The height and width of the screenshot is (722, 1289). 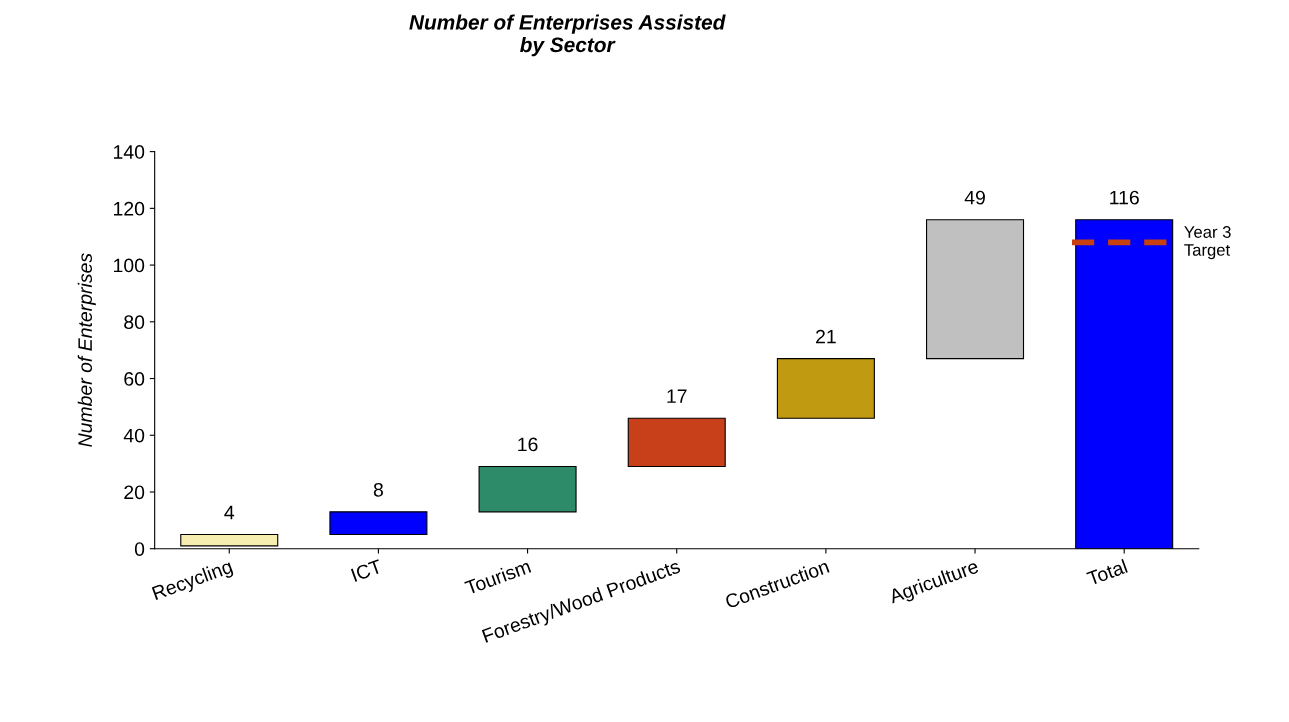 I want to click on x-tick-label: Total, so click(x=1107, y=572).